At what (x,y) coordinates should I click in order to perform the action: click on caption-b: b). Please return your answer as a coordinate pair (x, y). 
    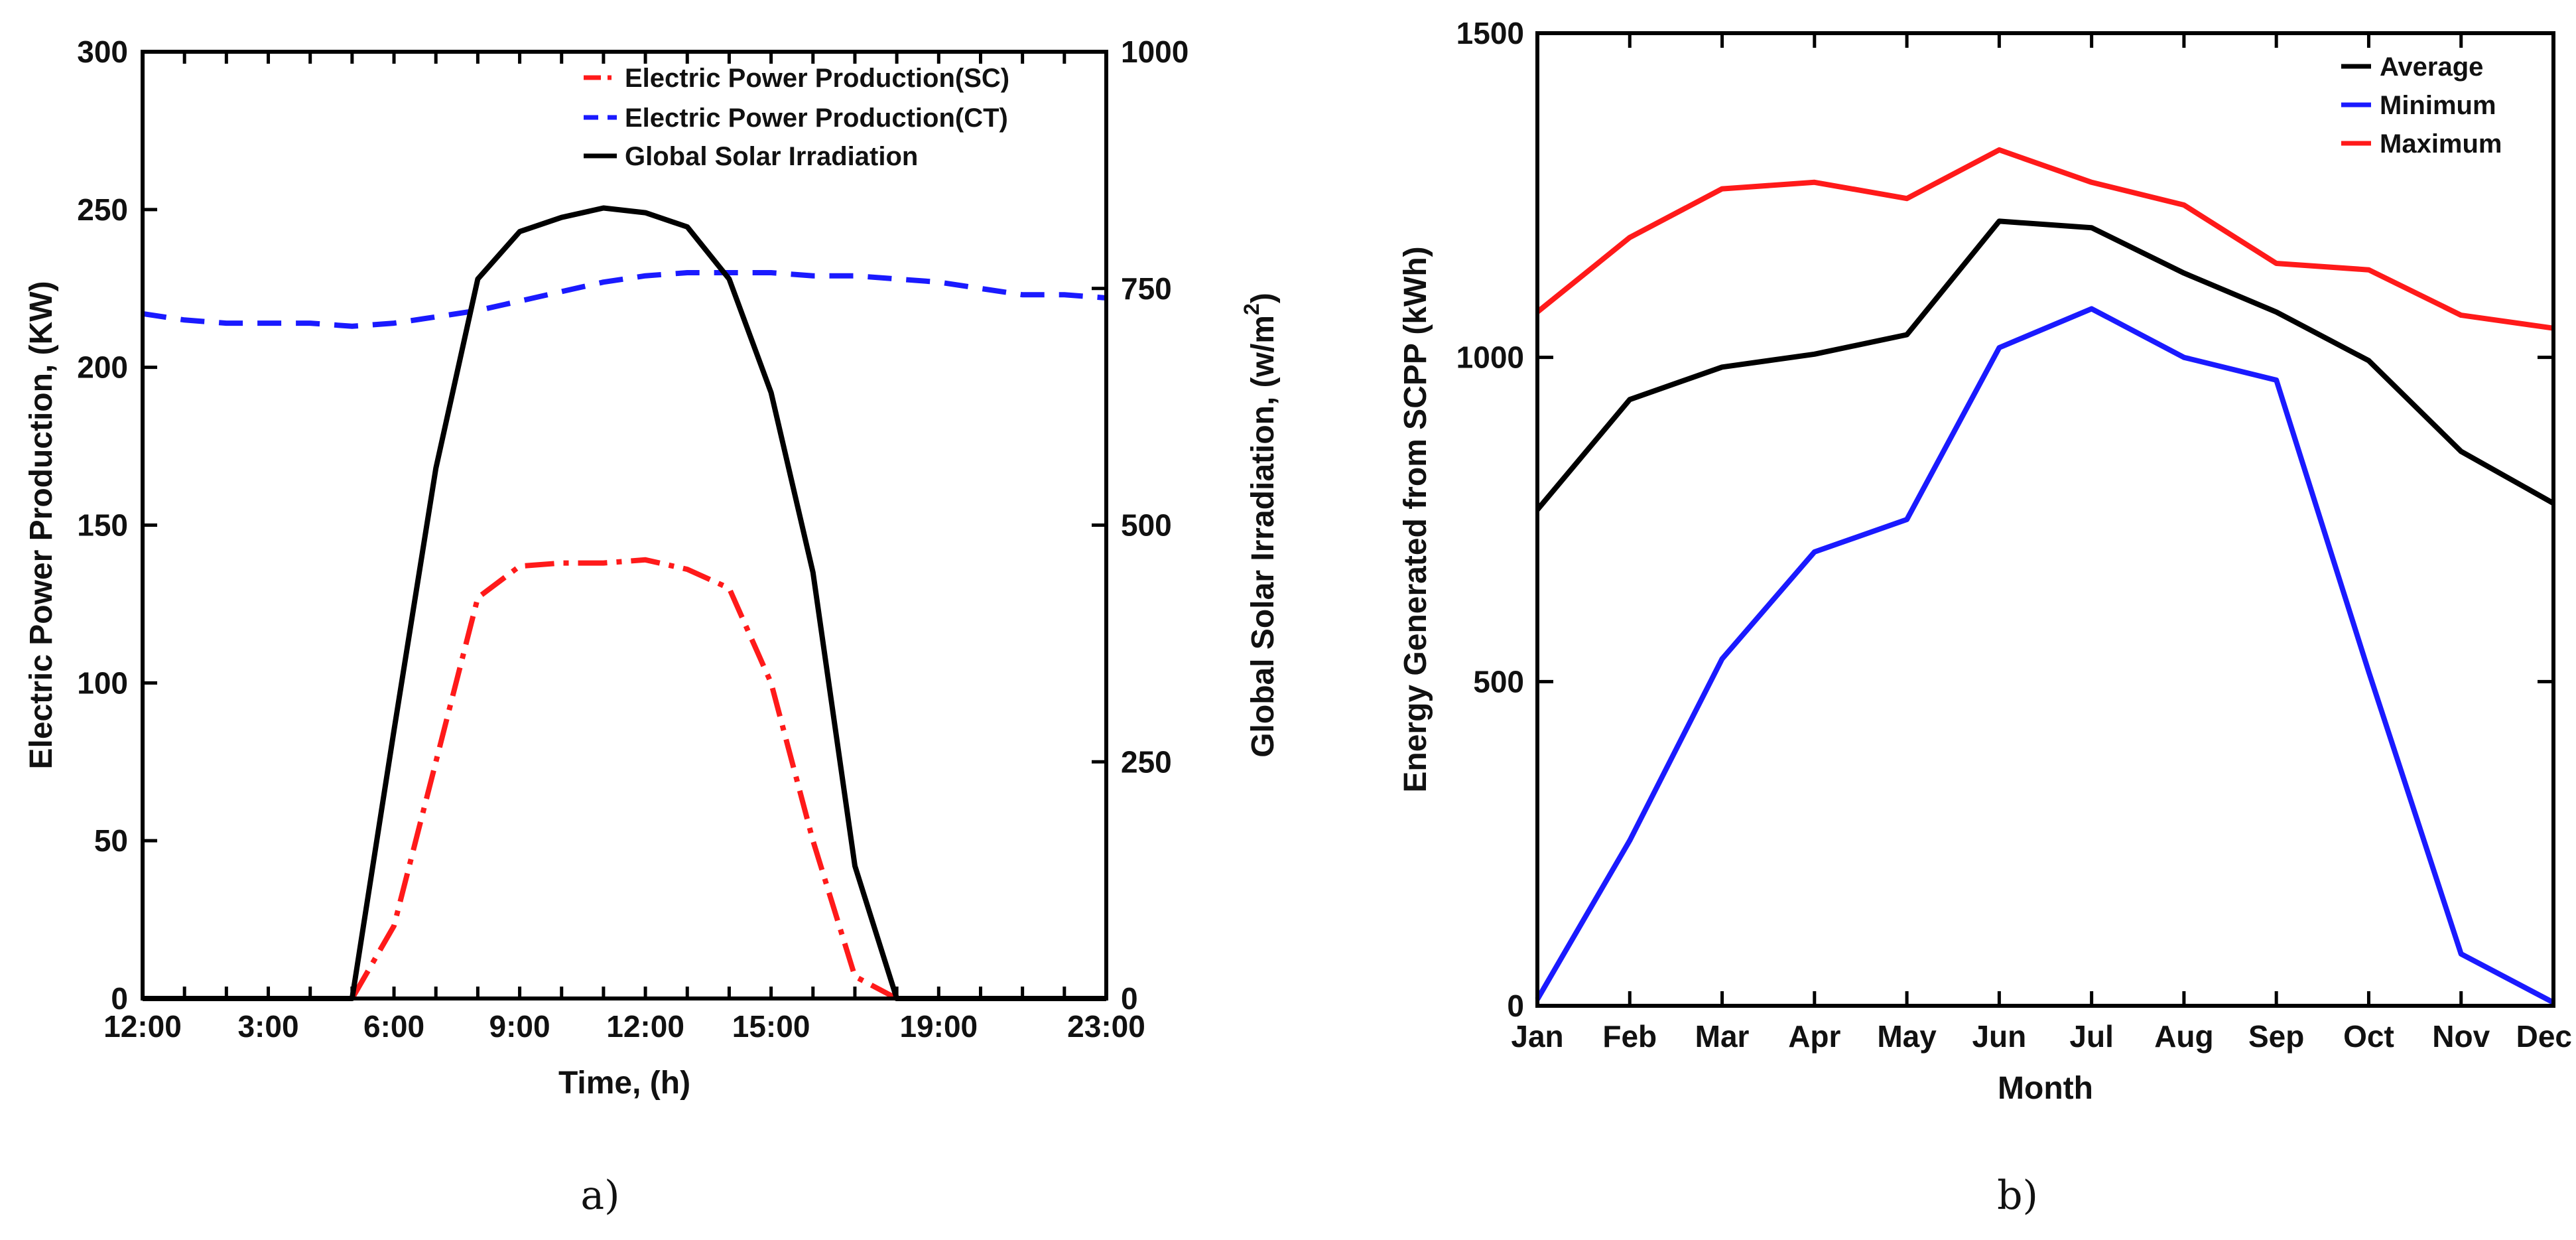
    Looking at the image, I should click on (2018, 1195).